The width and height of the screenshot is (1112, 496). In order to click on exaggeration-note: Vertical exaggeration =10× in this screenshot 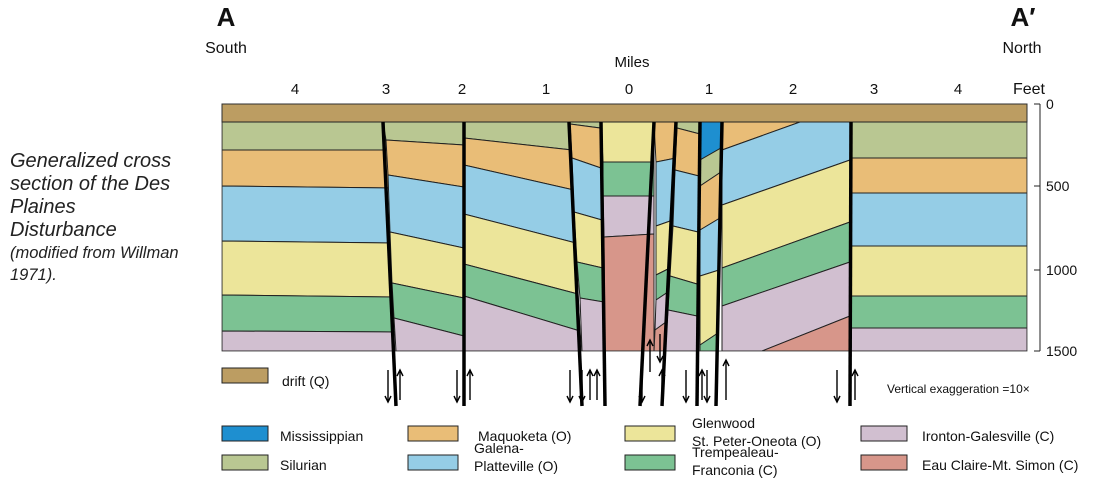, I will do `click(958, 389)`.